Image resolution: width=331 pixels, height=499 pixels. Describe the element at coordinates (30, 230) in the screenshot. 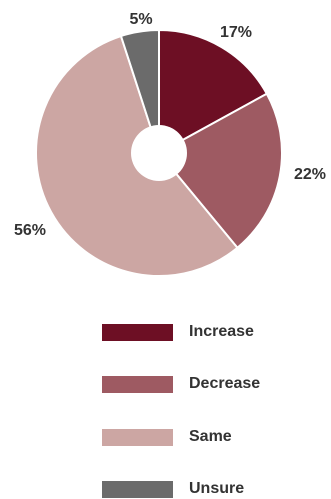

I see `pie-value-label-same: 56%` at that location.